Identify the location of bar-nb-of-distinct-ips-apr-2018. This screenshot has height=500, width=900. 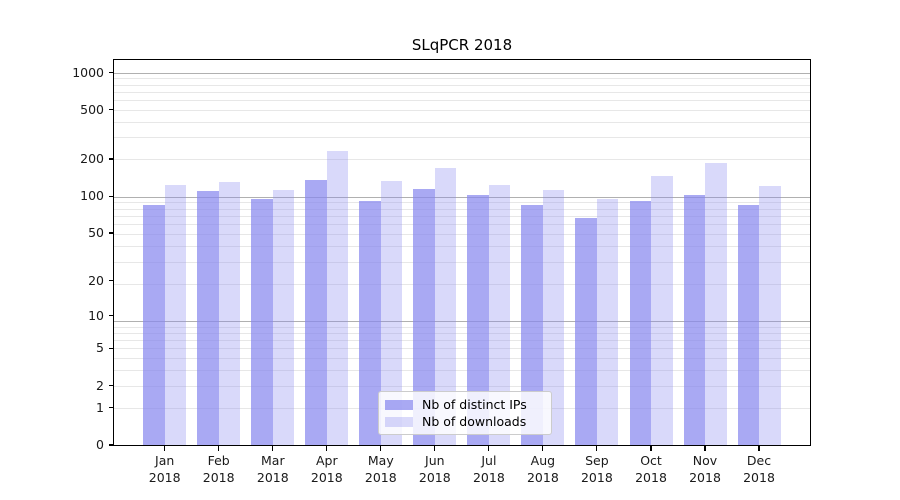
(316, 312).